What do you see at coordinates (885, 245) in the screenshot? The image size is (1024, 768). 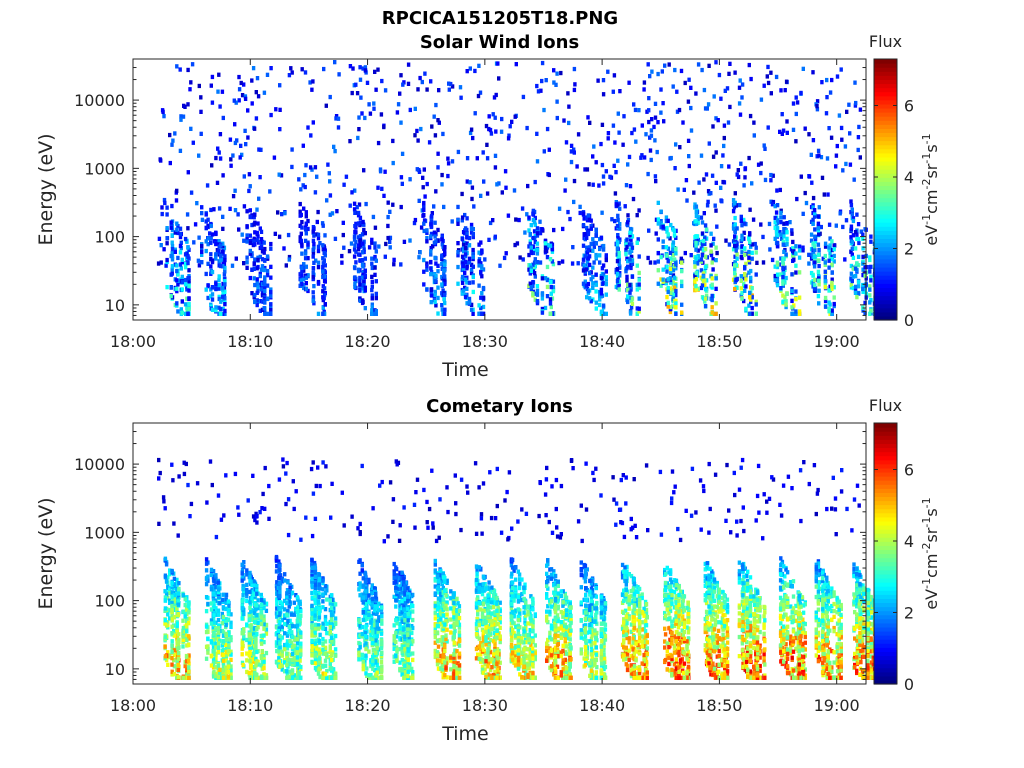 I see `colorbar-step` at bounding box center [885, 245].